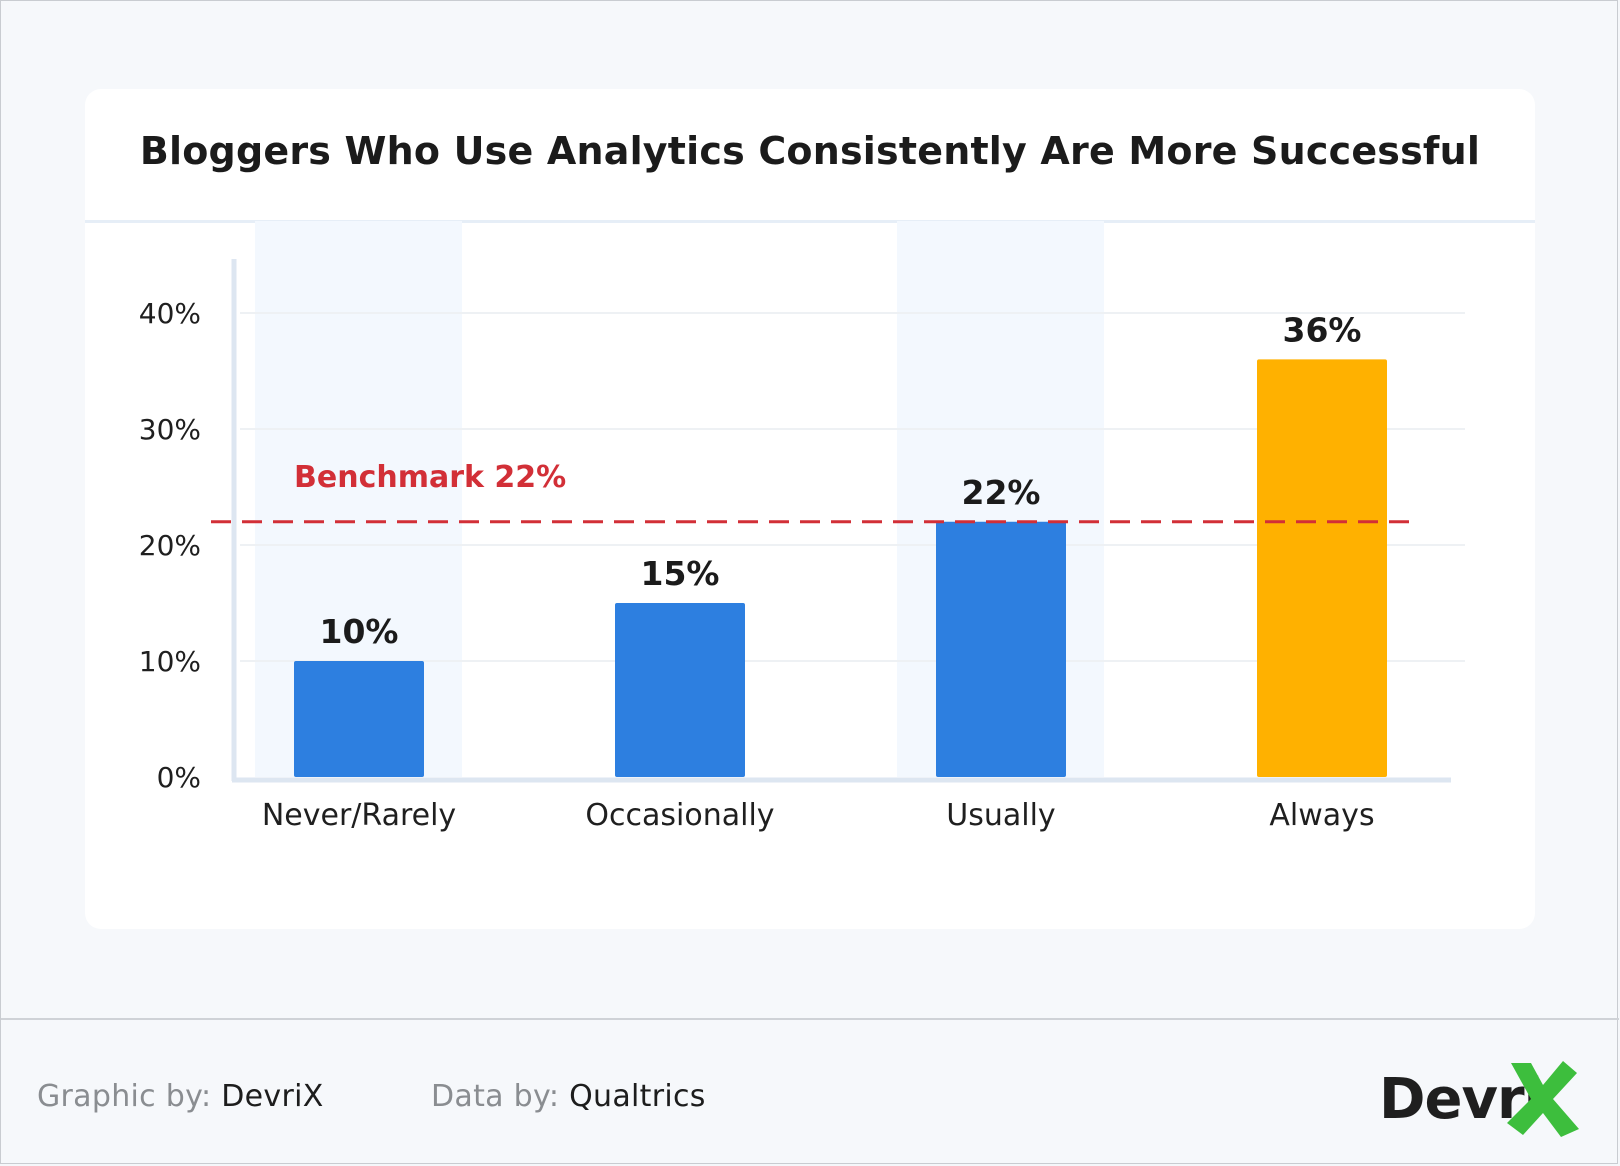  Describe the element at coordinates (272, 1096) in the screenshot. I see `graphic-credit-value: DevriX` at that location.